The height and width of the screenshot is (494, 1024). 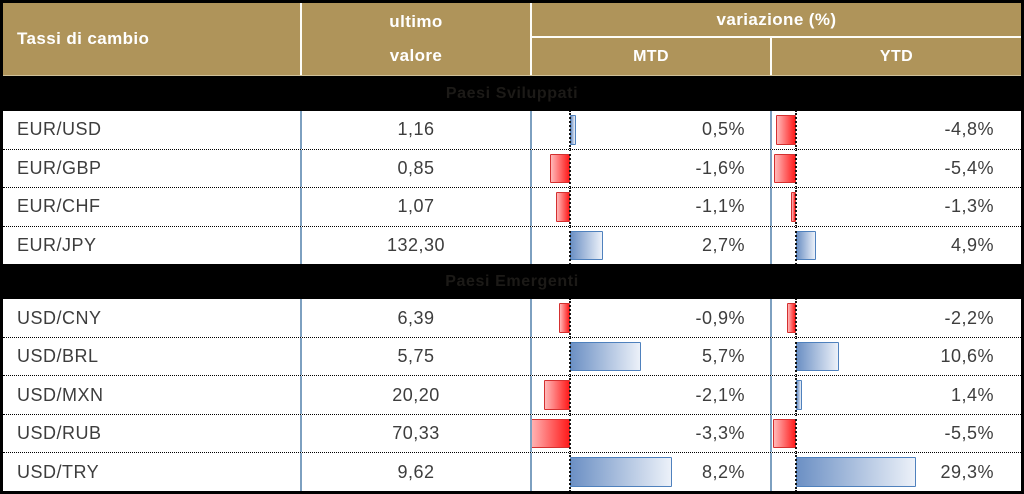 I want to click on table-row: USD/TRY 9,62 8,2% 29,3%, so click(x=512, y=471).